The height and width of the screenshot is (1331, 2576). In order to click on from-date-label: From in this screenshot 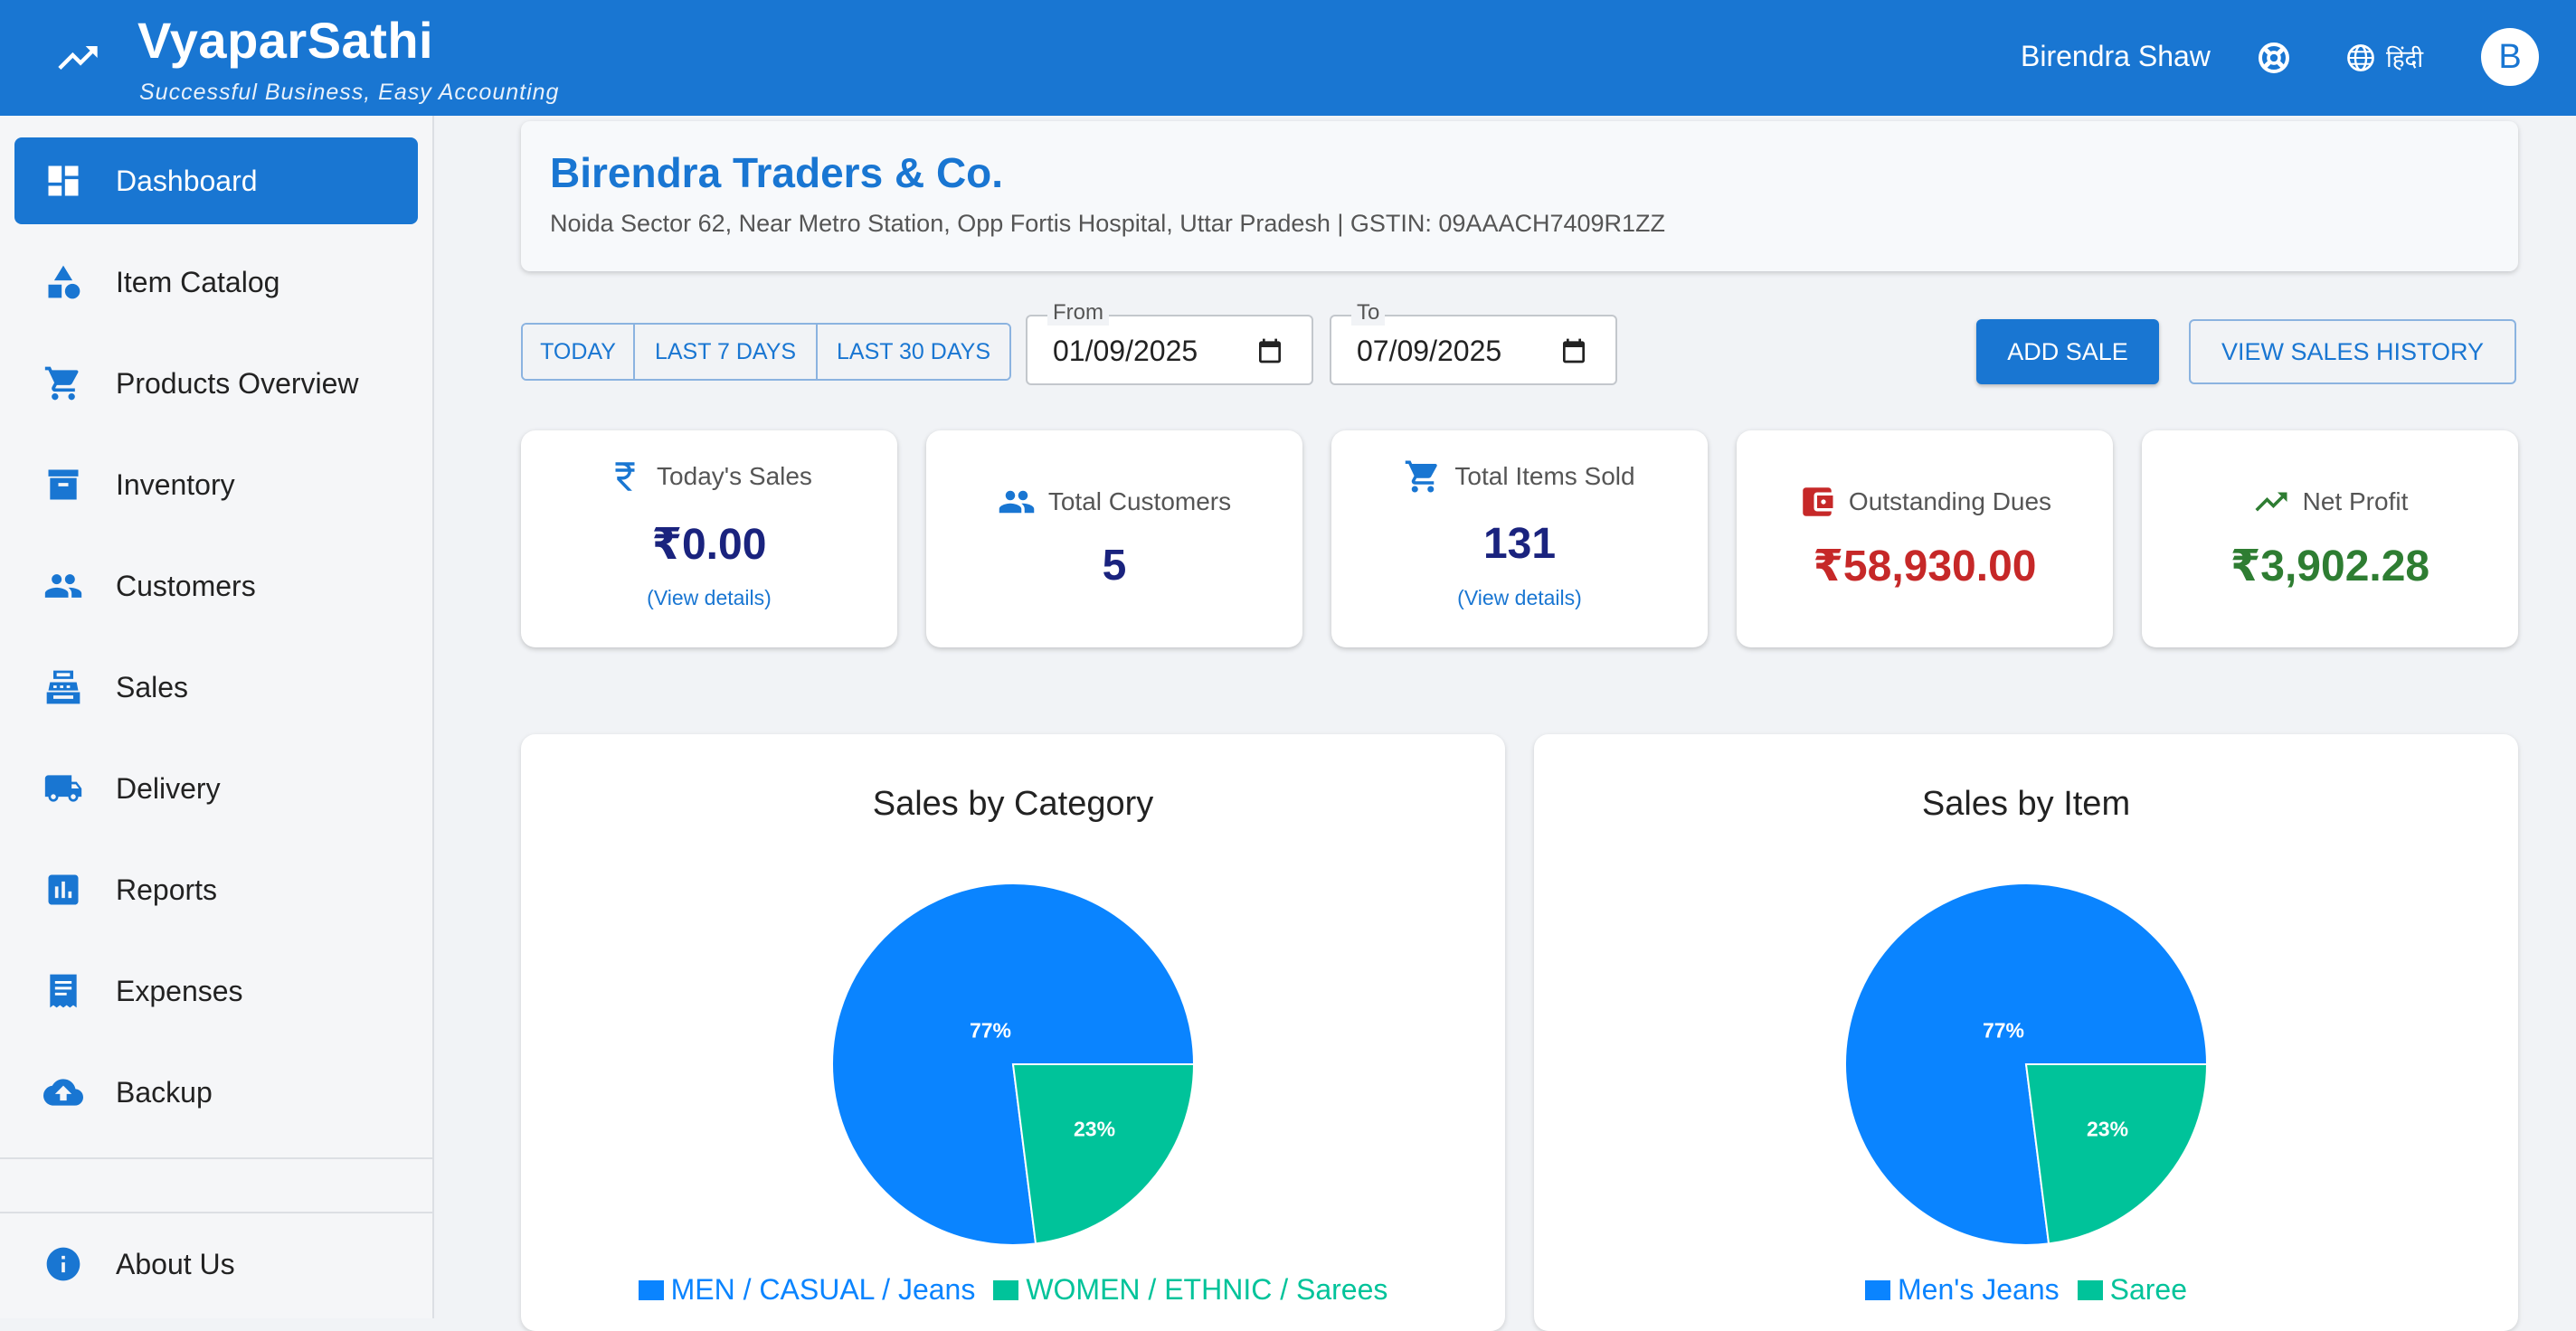, I will do `click(1078, 313)`.